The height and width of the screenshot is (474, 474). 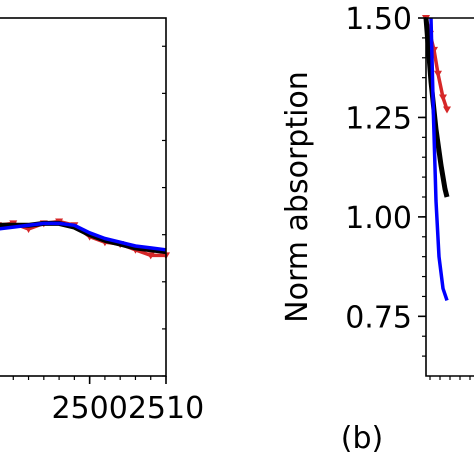 I want to click on panel-a-x-tick-label: 2500, so click(x=89, y=408).